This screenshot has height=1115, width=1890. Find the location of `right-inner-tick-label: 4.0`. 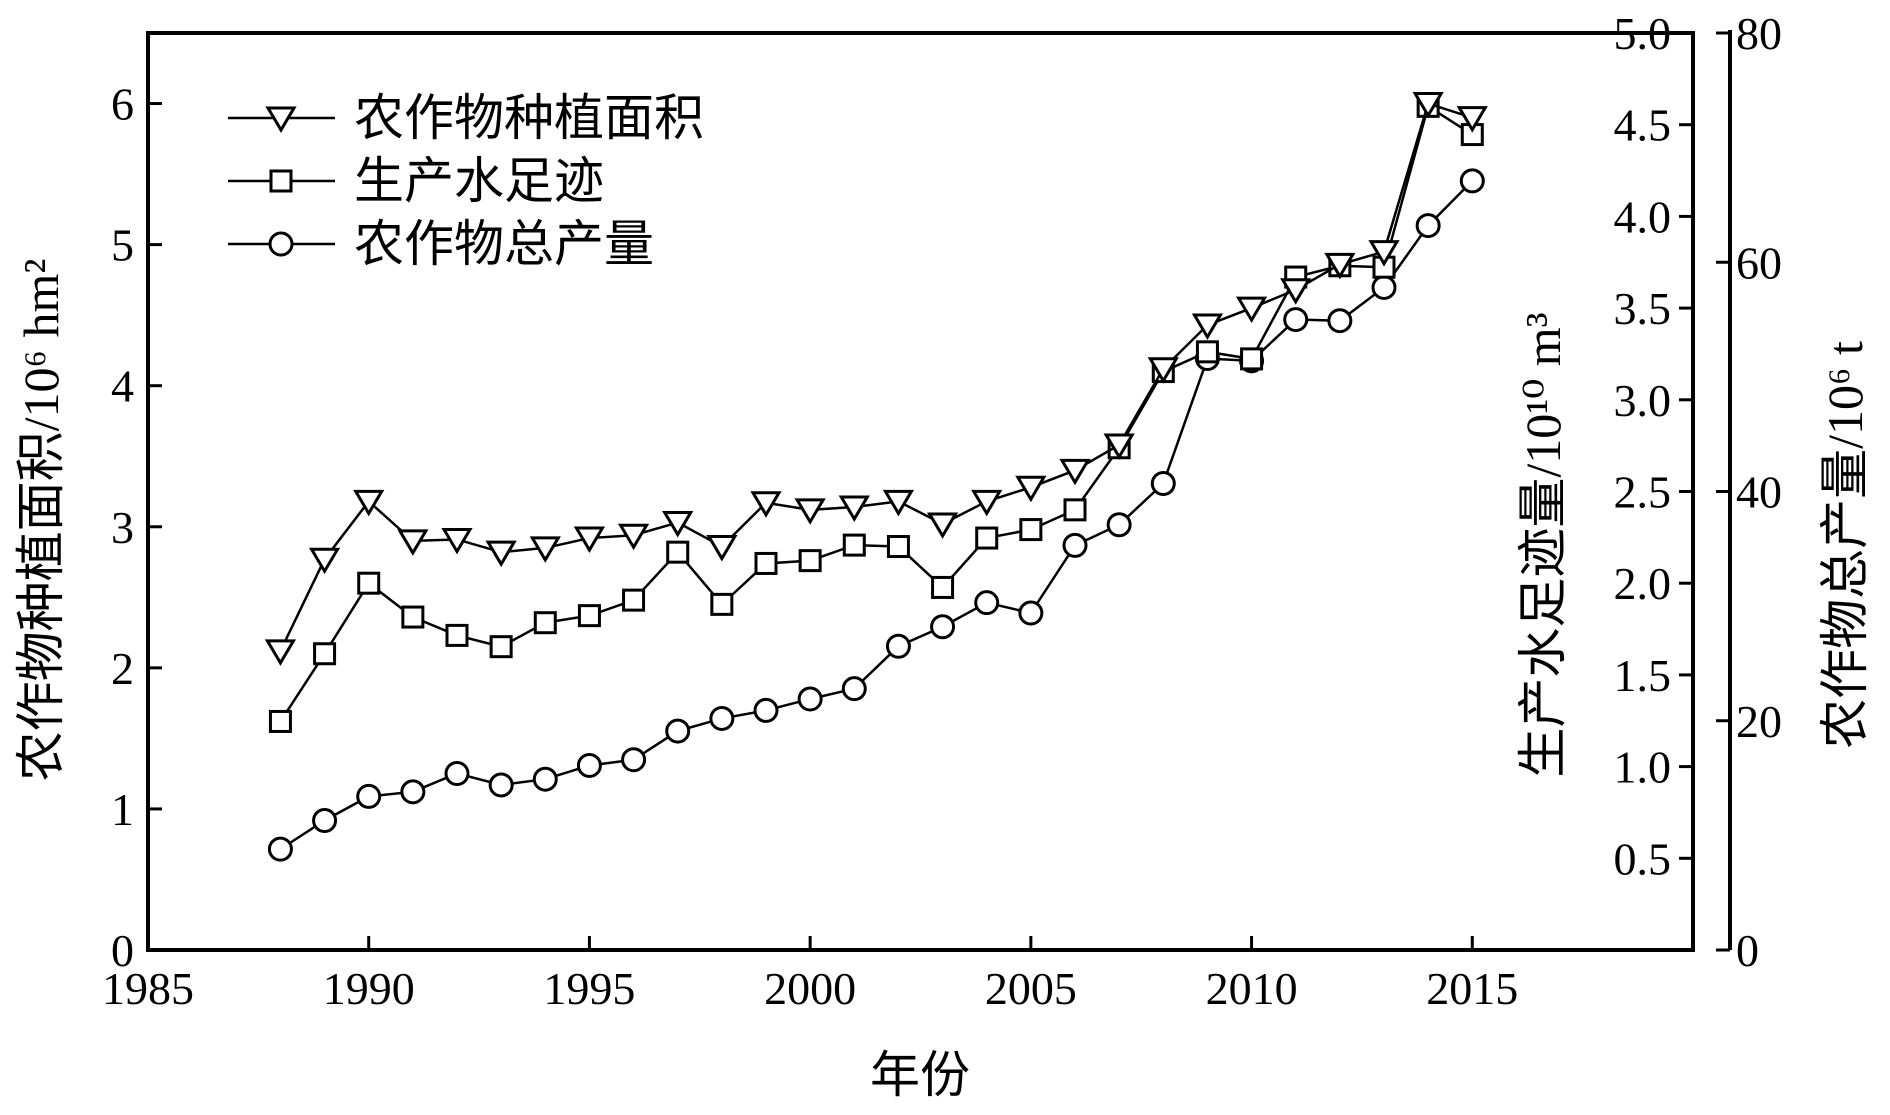

right-inner-tick-label: 4.0 is located at coordinates (1643, 216).